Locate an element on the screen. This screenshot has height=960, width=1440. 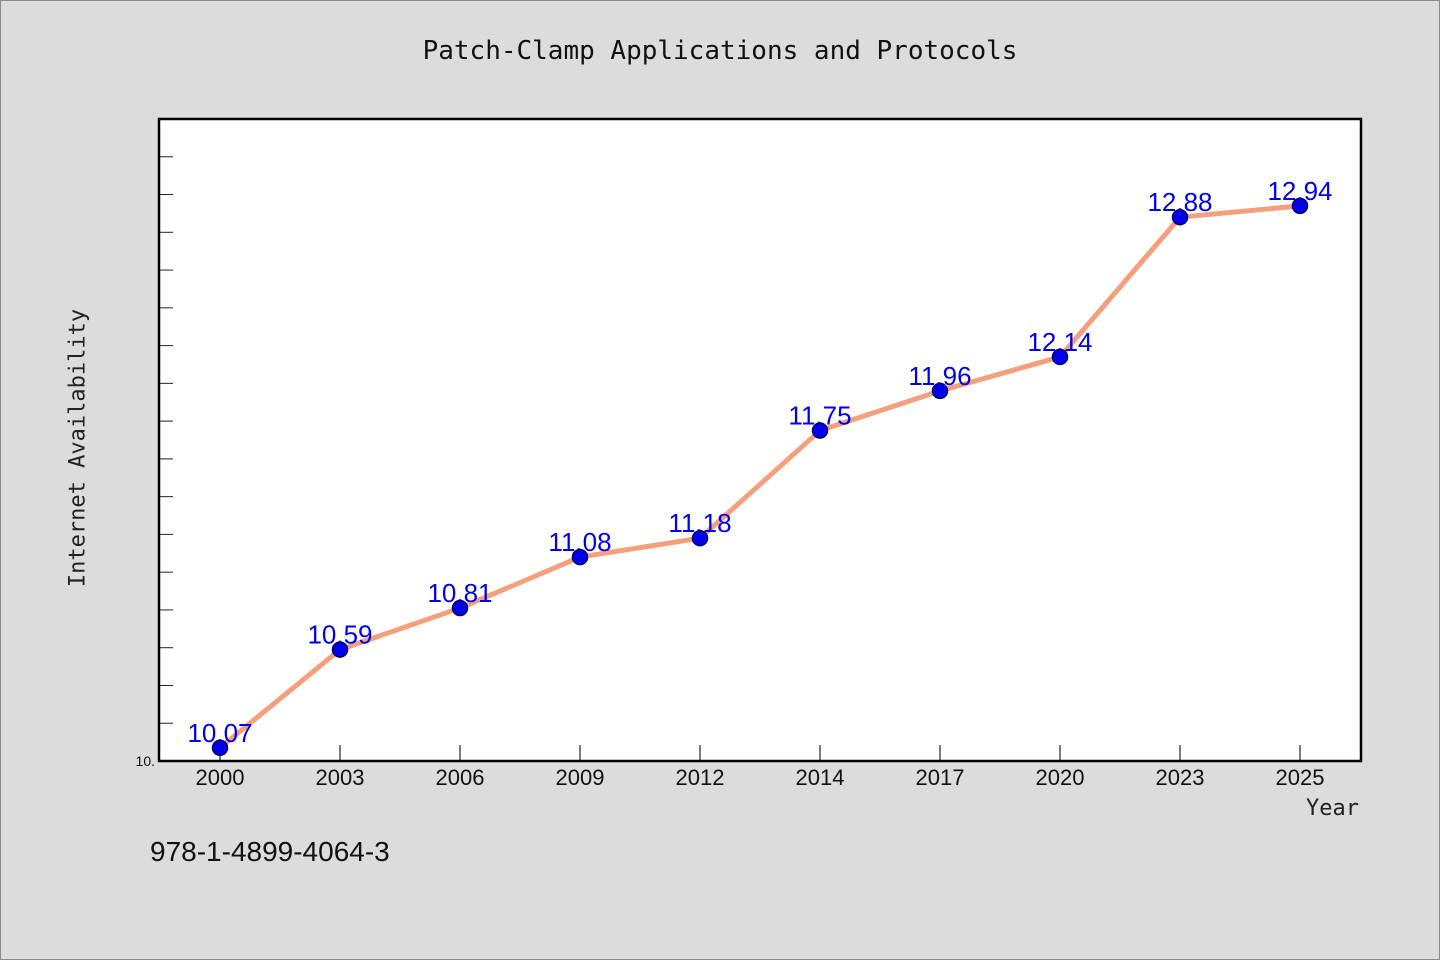
x-tick-label: 2025 is located at coordinates (1300, 777).